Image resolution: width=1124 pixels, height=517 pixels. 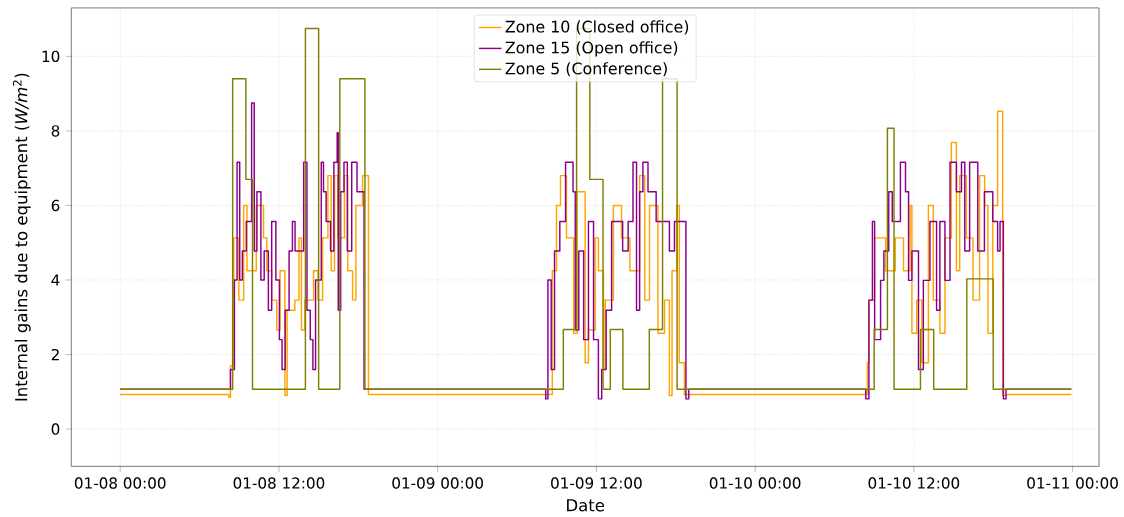 What do you see at coordinates (437, 483) in the screenshot?
I see `x-tick-label: 01-09 00:00` at bounding box center [437, 483].